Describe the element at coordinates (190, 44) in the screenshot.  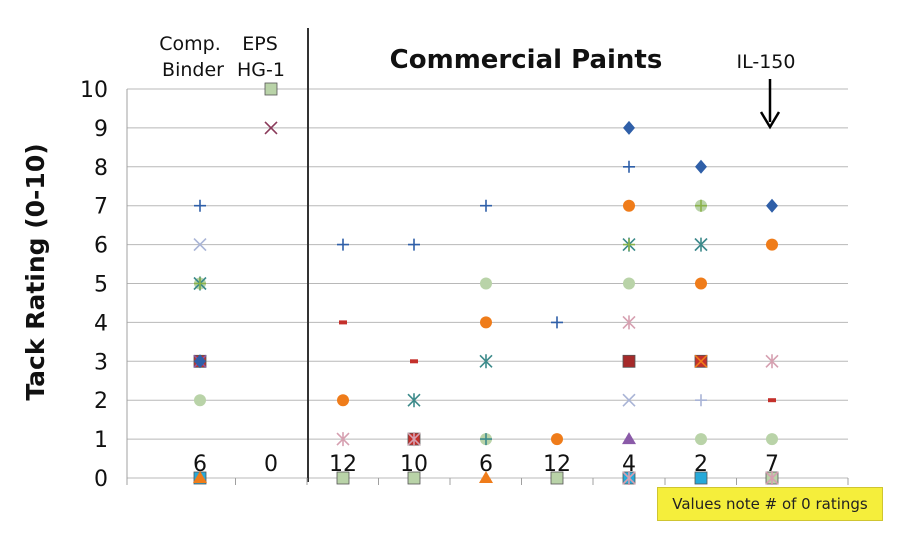
I see `comp-label-line1: Comp.` at that location.